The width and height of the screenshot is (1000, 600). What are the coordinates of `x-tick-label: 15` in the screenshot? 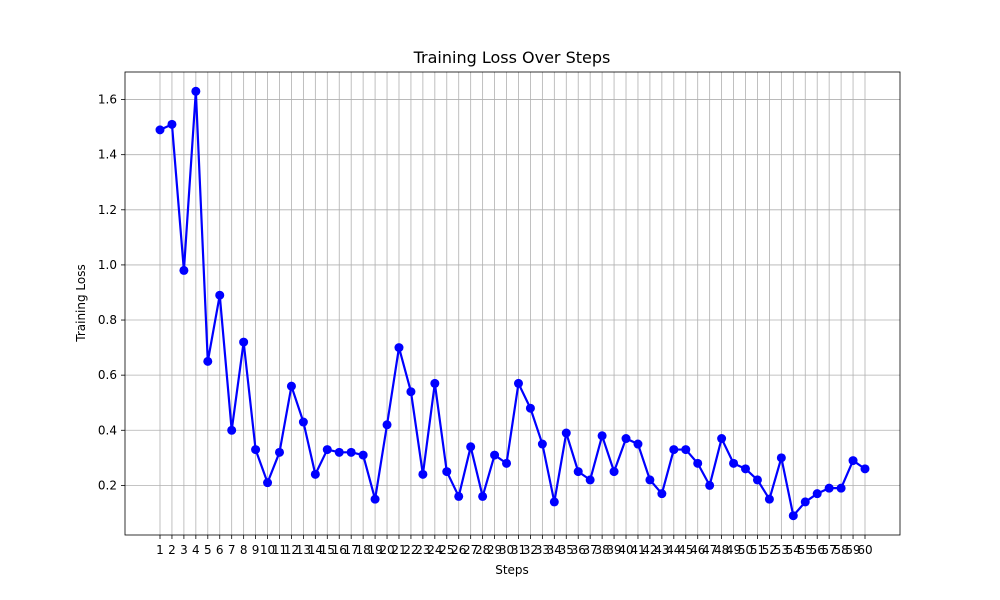 It's located at (327, 550).